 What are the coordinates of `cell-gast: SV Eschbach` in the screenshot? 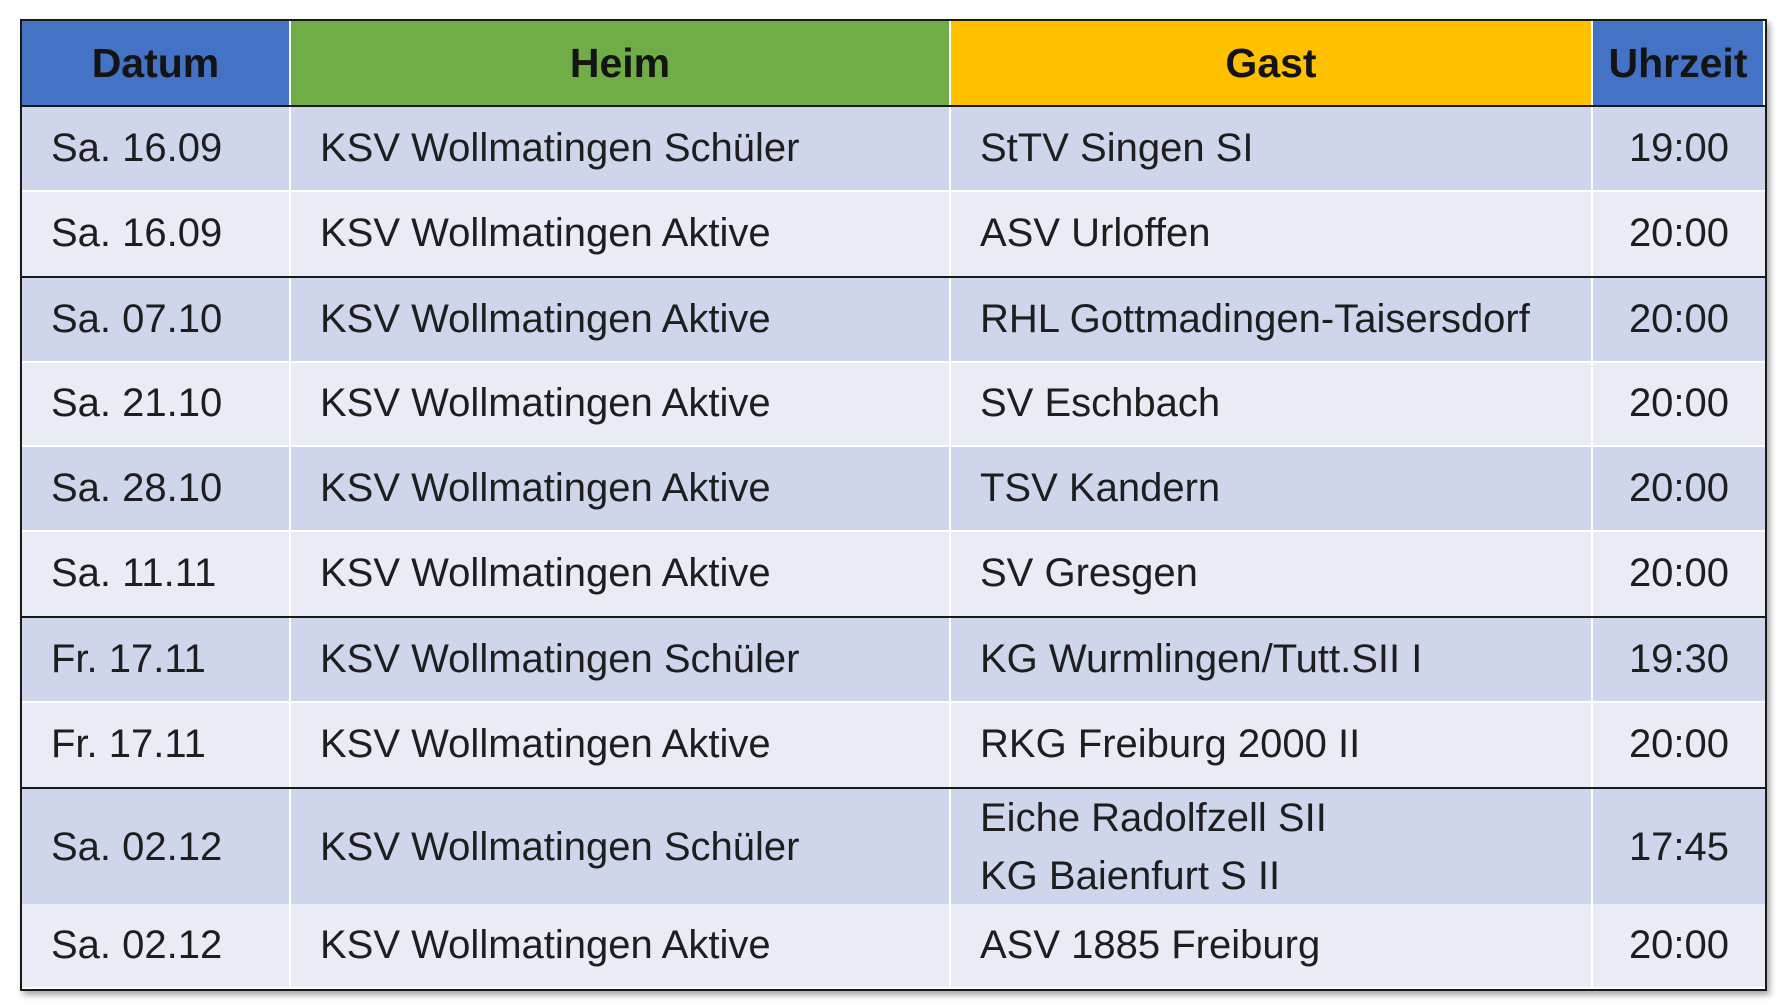 It's located at (1272, 404).